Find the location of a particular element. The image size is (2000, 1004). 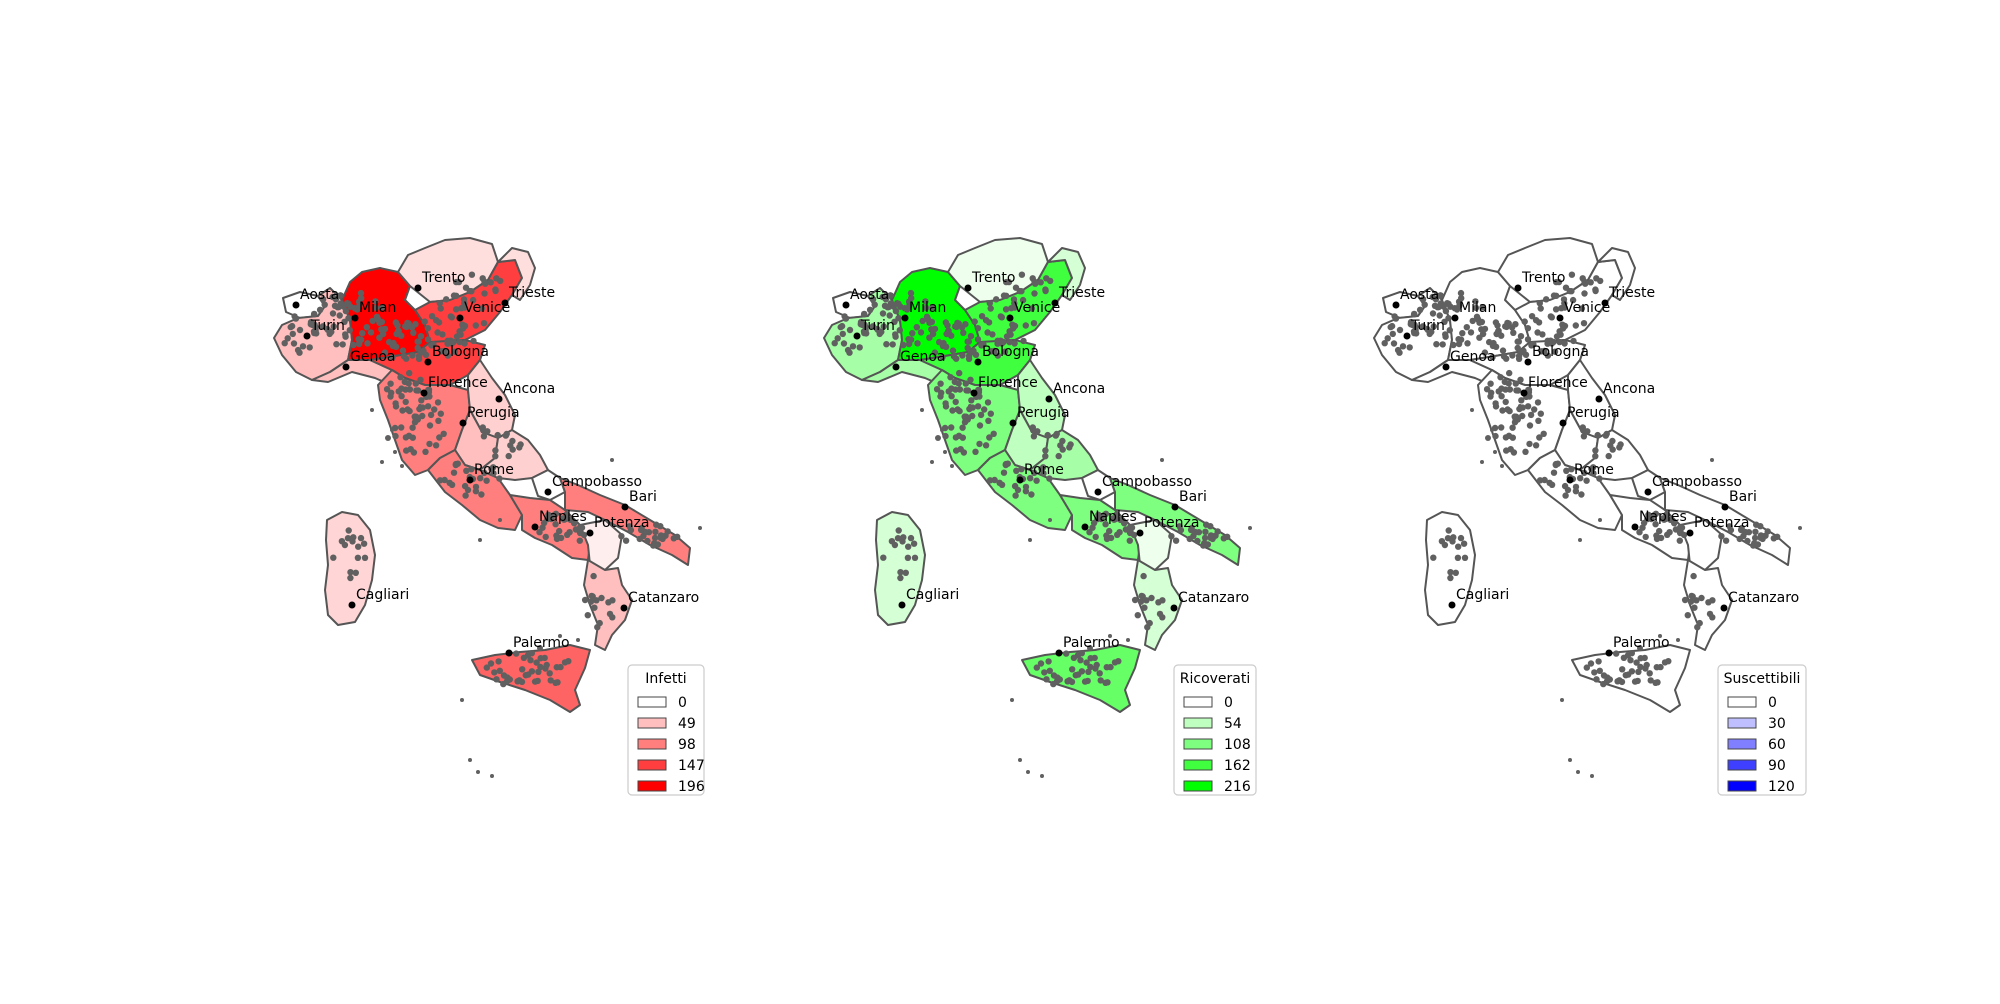

city-label: Palermo is located at coordinates (541, 643).